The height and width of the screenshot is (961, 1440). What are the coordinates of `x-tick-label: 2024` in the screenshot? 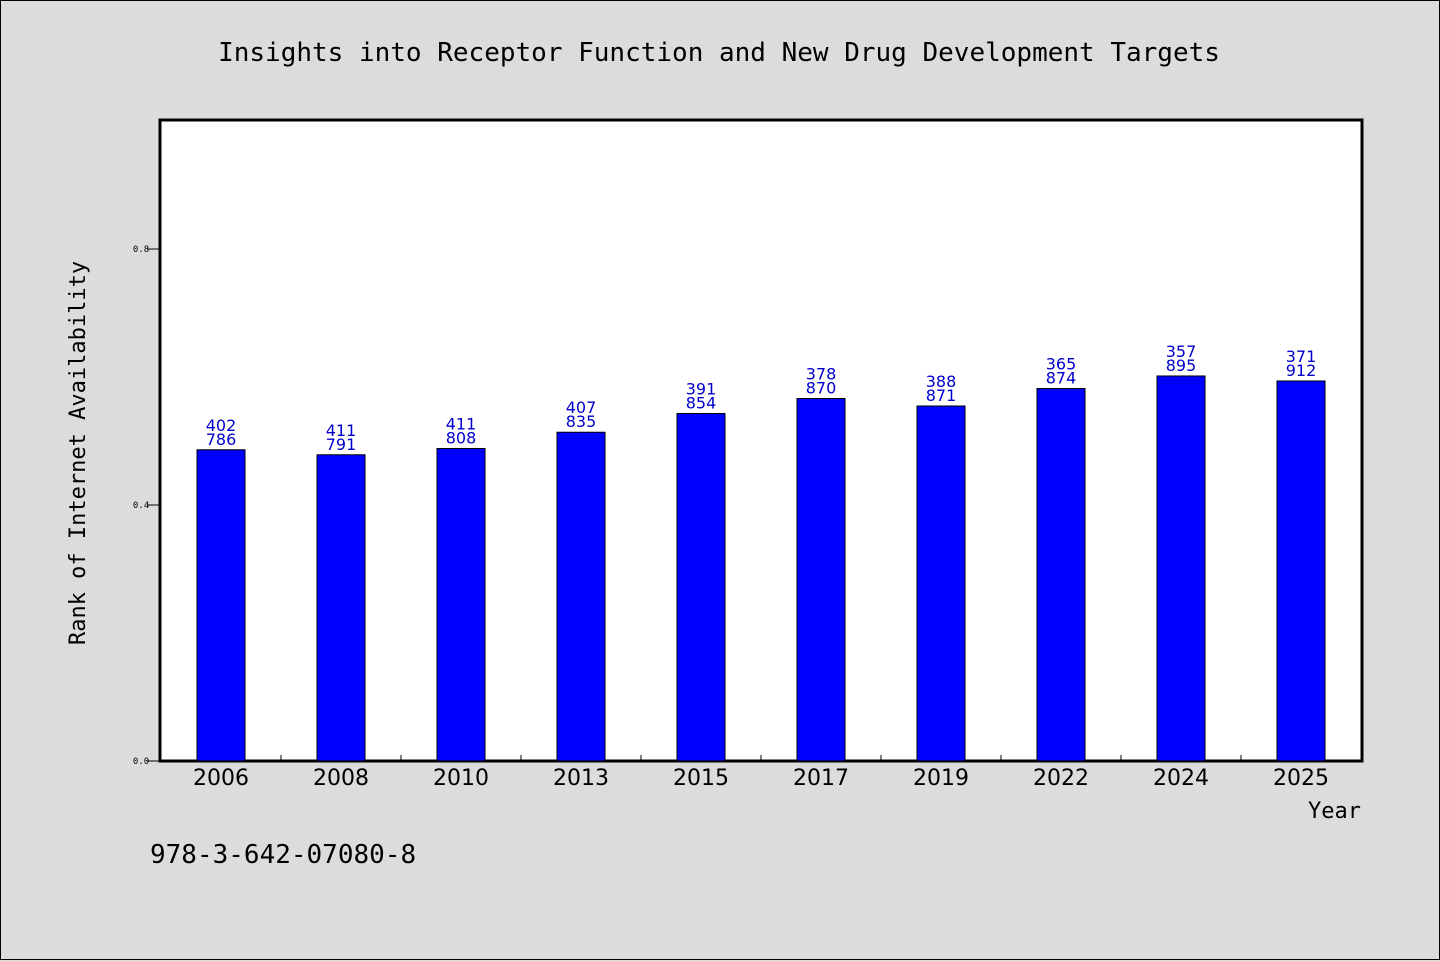 It's located at (1181, 778).